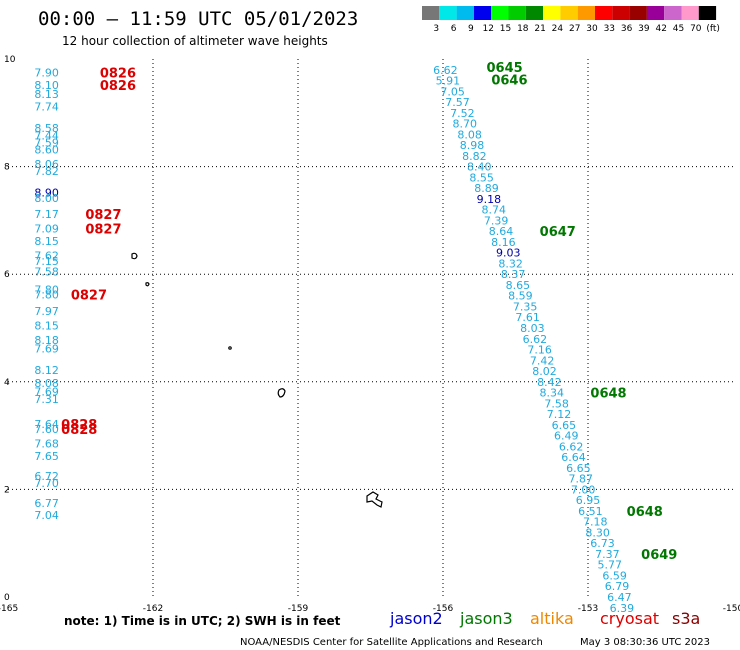  I want to click on swh-point: 8.82, so click(474, 156).